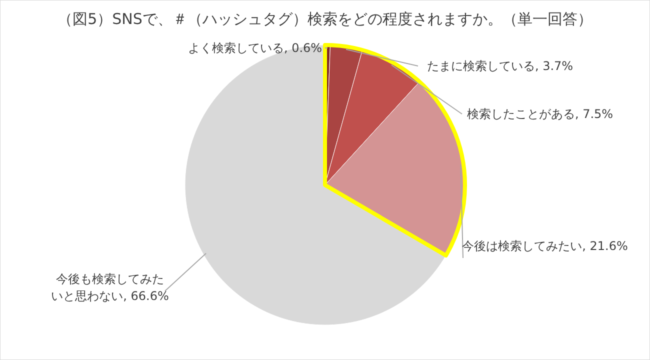 This screenshot has width=650, height=360. Describe the element at coordinates (325, 19) in the screenshot. I see `chart-title: （図5）SNSで、＃（ハッシュタグ）検索をどの程度されますか。（単一回答）` at that location.